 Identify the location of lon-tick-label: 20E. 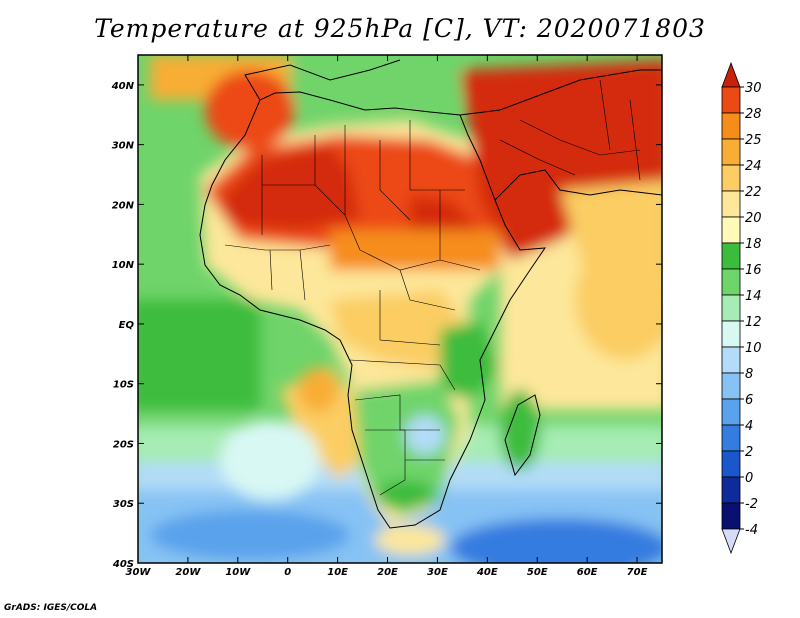
(387, 572).